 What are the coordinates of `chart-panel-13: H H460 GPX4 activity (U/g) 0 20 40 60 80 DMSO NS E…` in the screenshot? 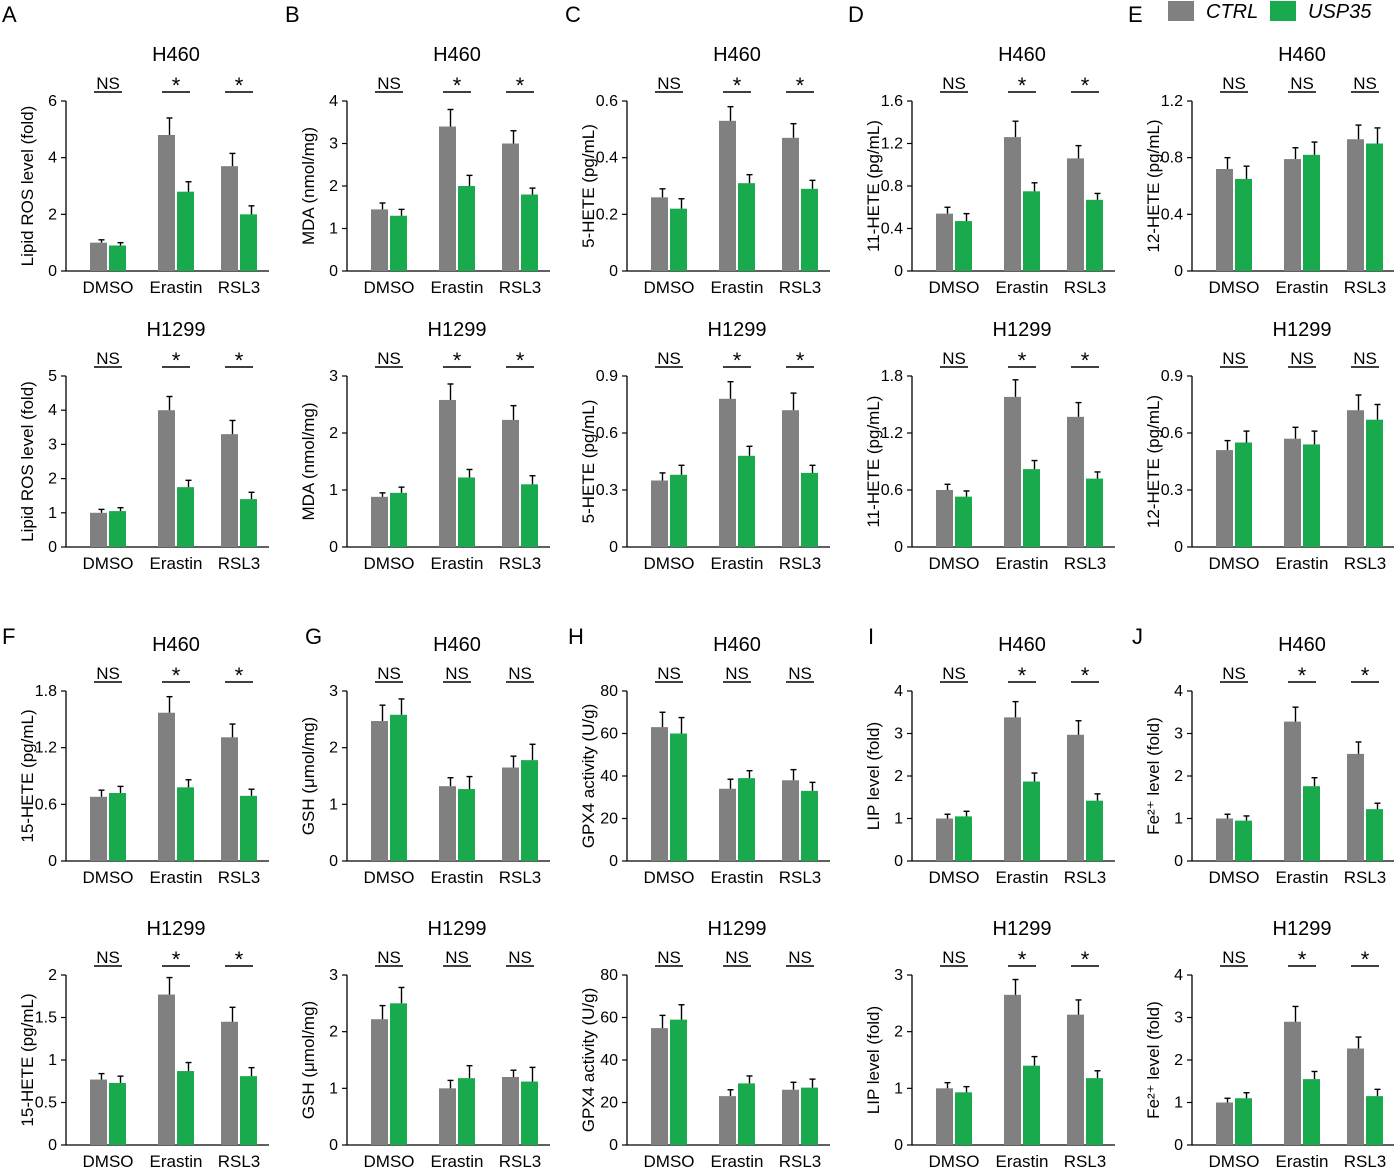 It's located at (699, 755).